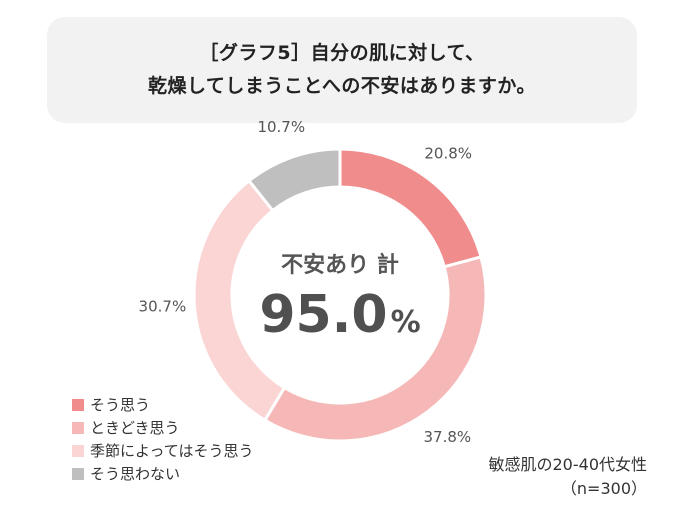  I want to click on legend-item-4: そう思わない, so click(163, 473).